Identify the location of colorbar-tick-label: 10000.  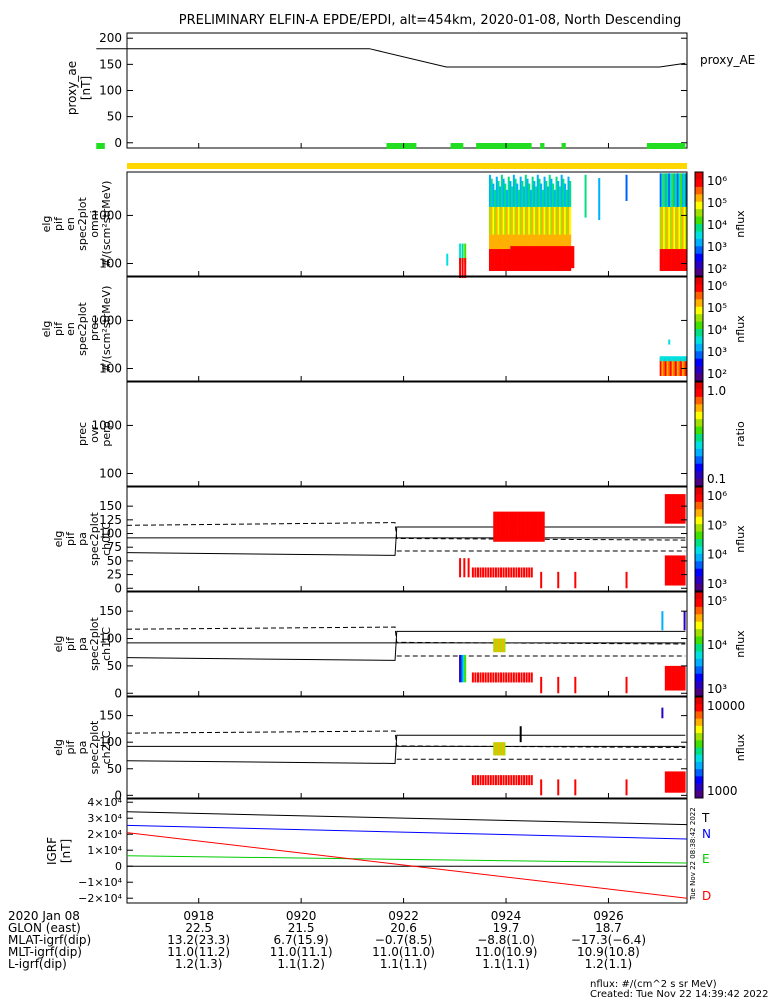
(726, 706).